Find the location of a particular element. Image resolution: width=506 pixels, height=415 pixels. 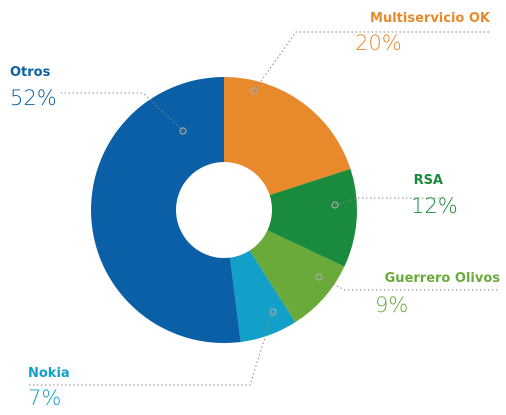

category-label: RSA is located at coordinates (428, 180).